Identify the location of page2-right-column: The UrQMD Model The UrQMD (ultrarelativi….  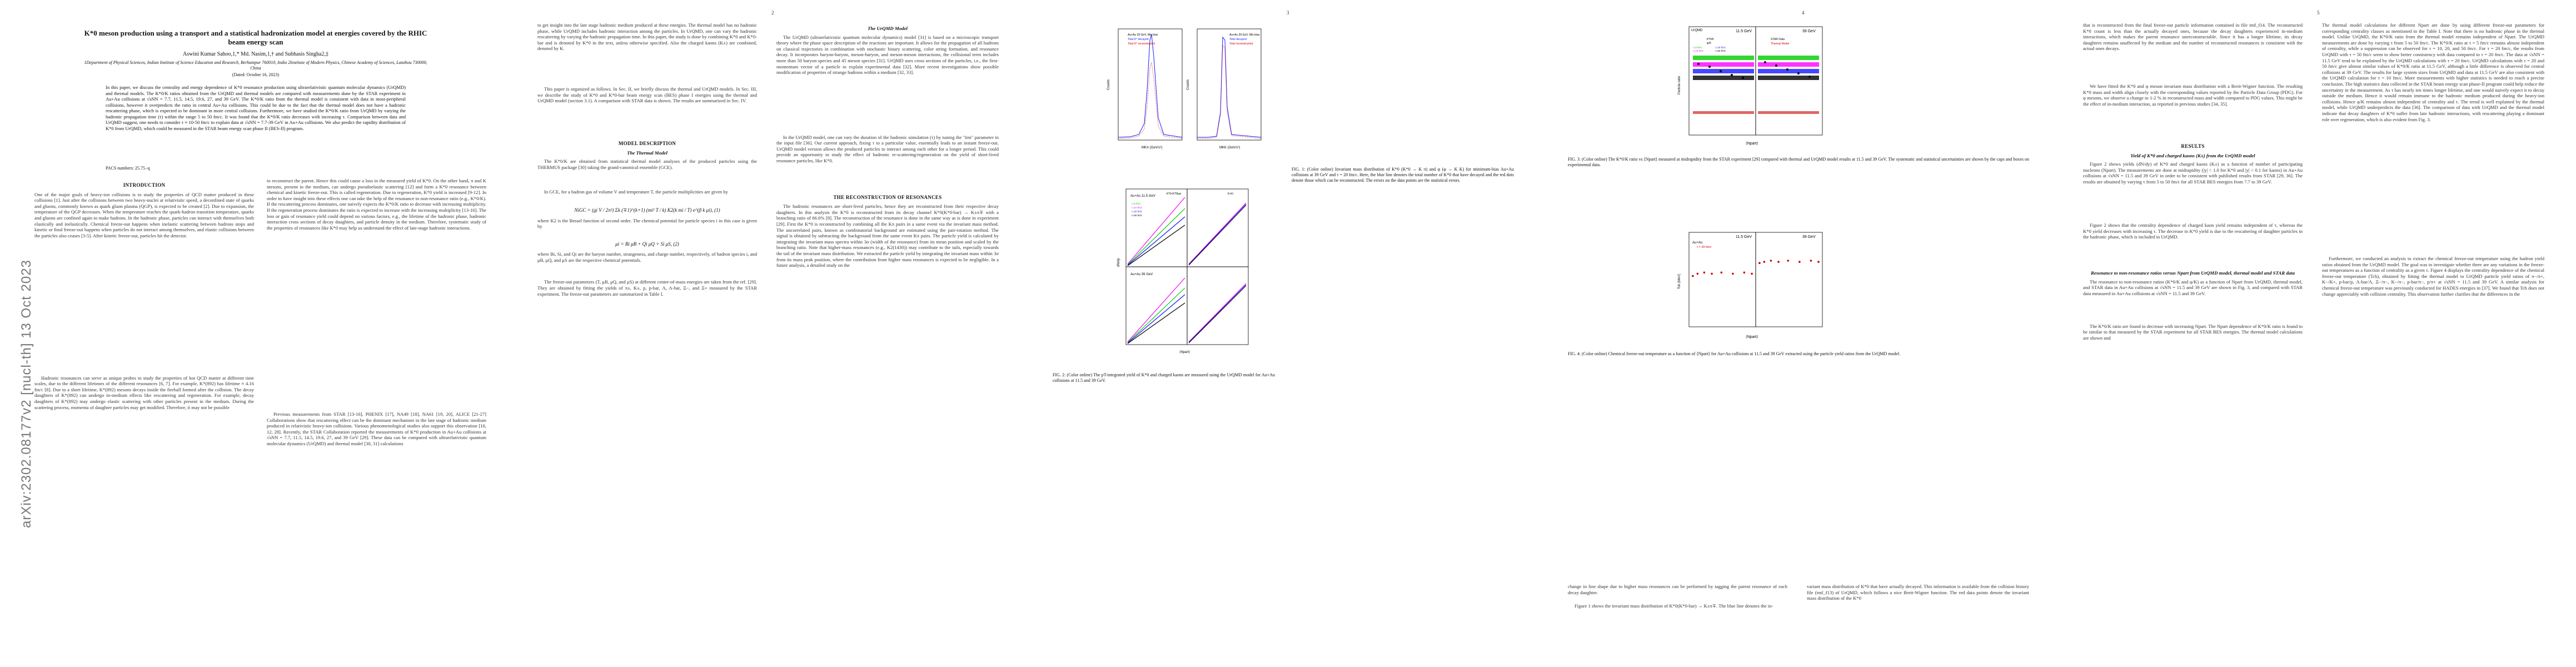
(887, 339).